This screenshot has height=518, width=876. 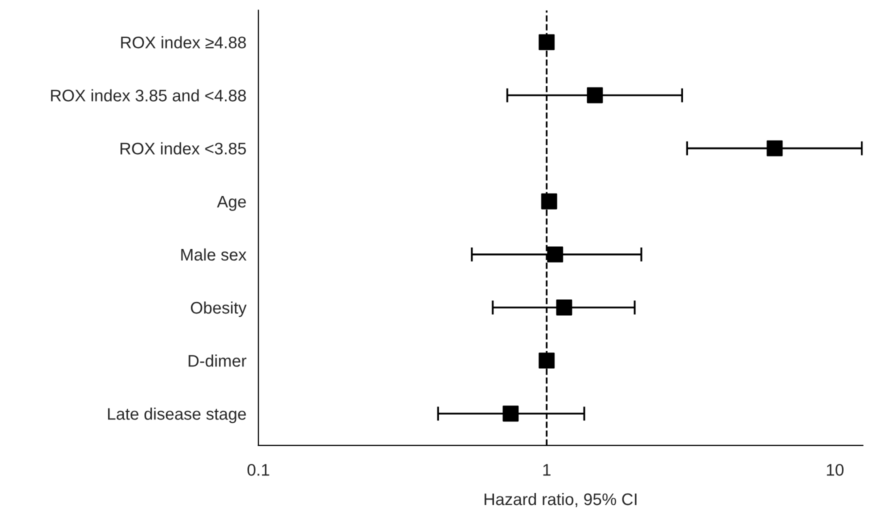 I want to click on y-tick-label: ROX index 3.85 and <4.88, so click(x=148, y=95).